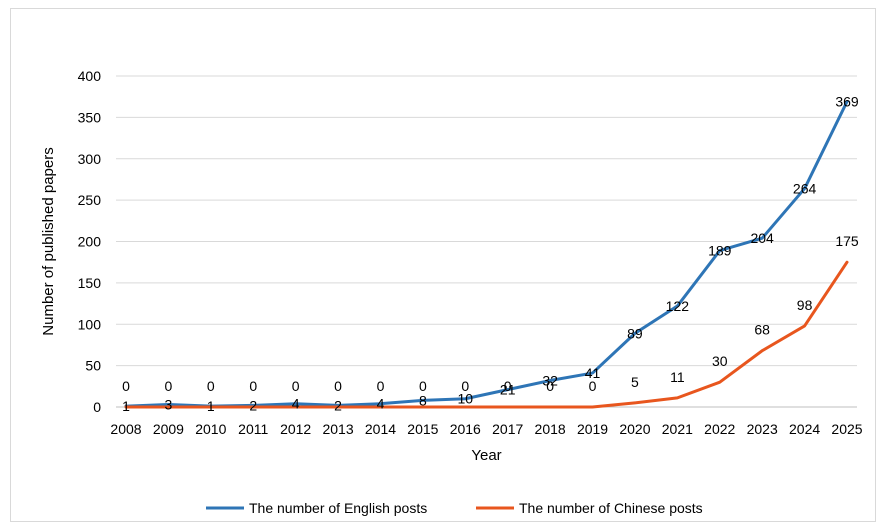 The image size is (888, 532). What do you see at coordinates (210, 429) in the screenshot?
I see `x-tick-label: 2010` at bounding box center [210, 429].